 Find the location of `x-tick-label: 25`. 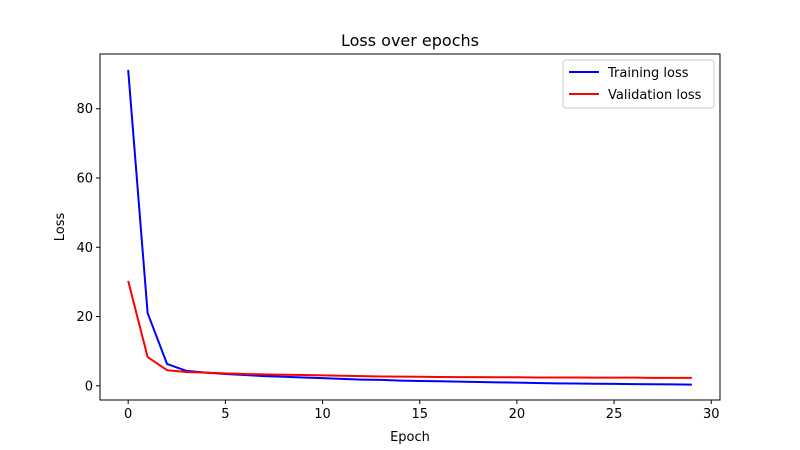

x-tick-label: 25 is located at coordinates (614, 414).